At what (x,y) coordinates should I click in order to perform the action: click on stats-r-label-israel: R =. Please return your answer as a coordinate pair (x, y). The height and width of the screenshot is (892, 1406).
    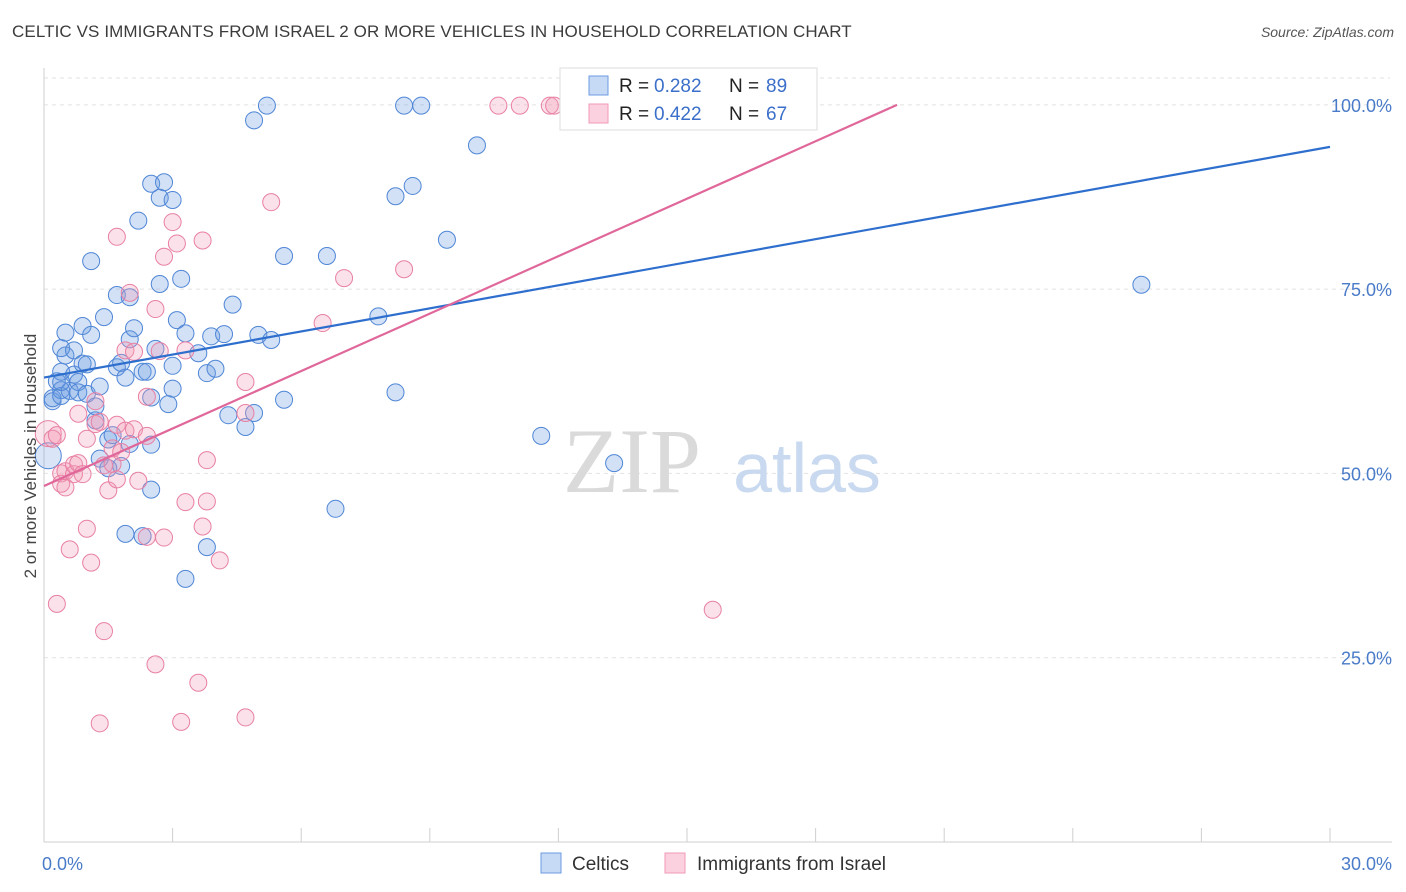
    Looking at the image, I should click on (634, 114).